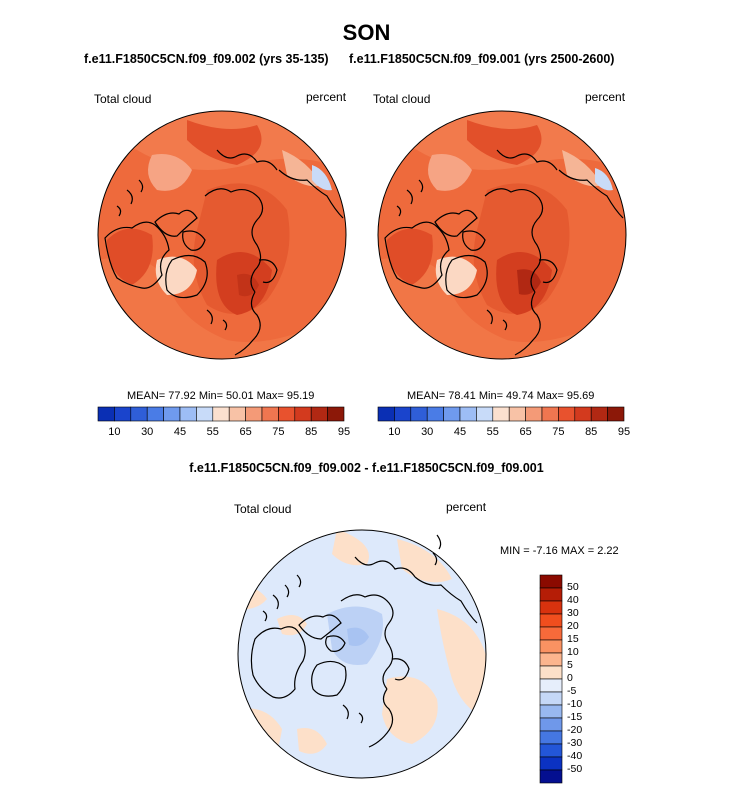 Image resolution: width=733 pixels, height=788 pixels. I want to click on colorbar-tick-label: 40, so click(573, 600).